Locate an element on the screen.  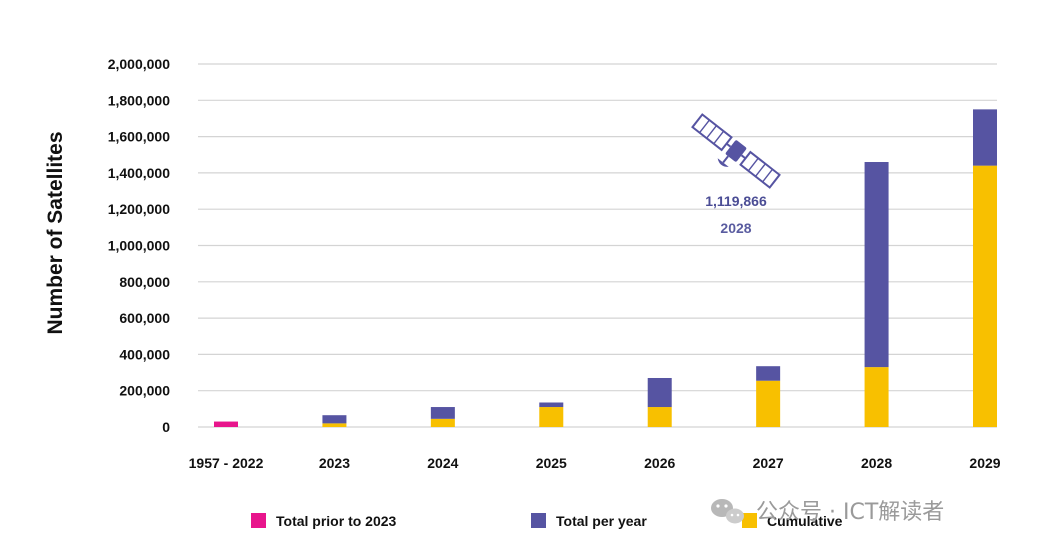
y-tick-label: 200,000 is located at coordinates (144, 391).